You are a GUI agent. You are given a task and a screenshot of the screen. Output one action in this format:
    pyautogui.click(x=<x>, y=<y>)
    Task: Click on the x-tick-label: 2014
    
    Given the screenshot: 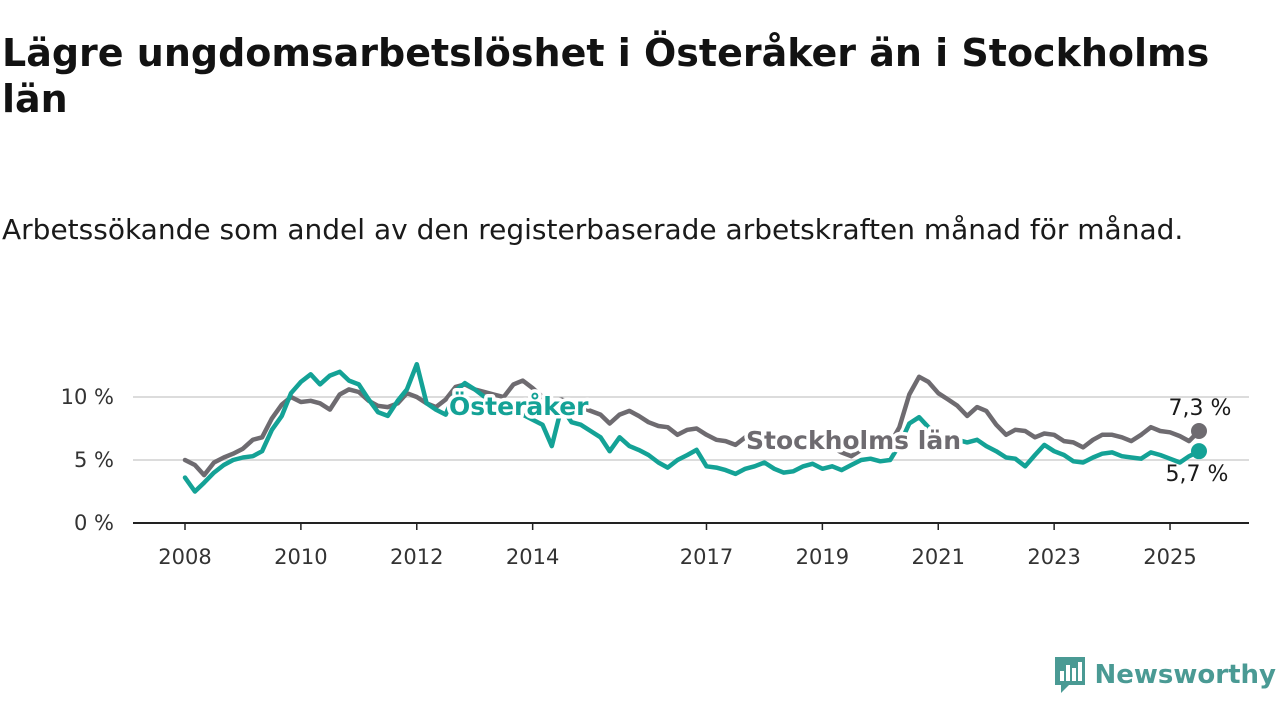 What is the action you would take?
    pyautogui.click(x=532, y=557)
    